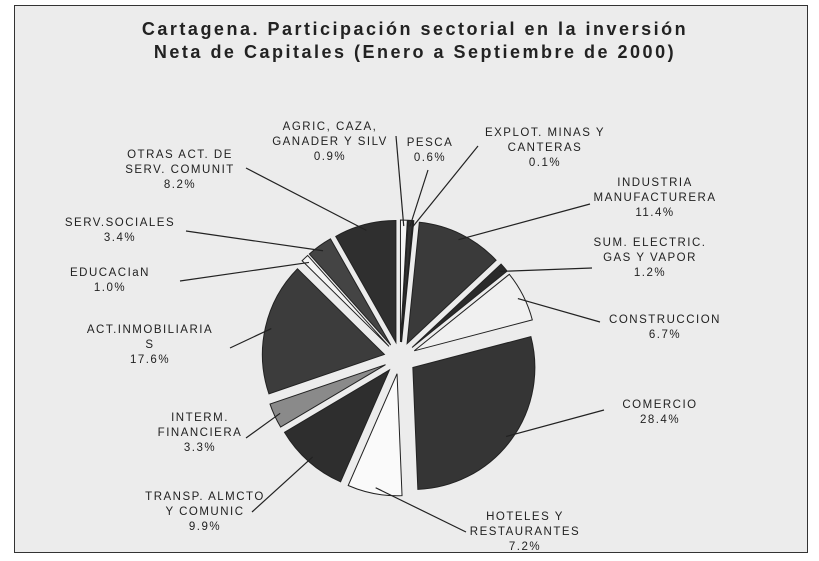 This screenshot has height=561, width=819. Describe the element at coordinates (120, 238) in the screenshot. I see `value-label: 3.4%` at that location.